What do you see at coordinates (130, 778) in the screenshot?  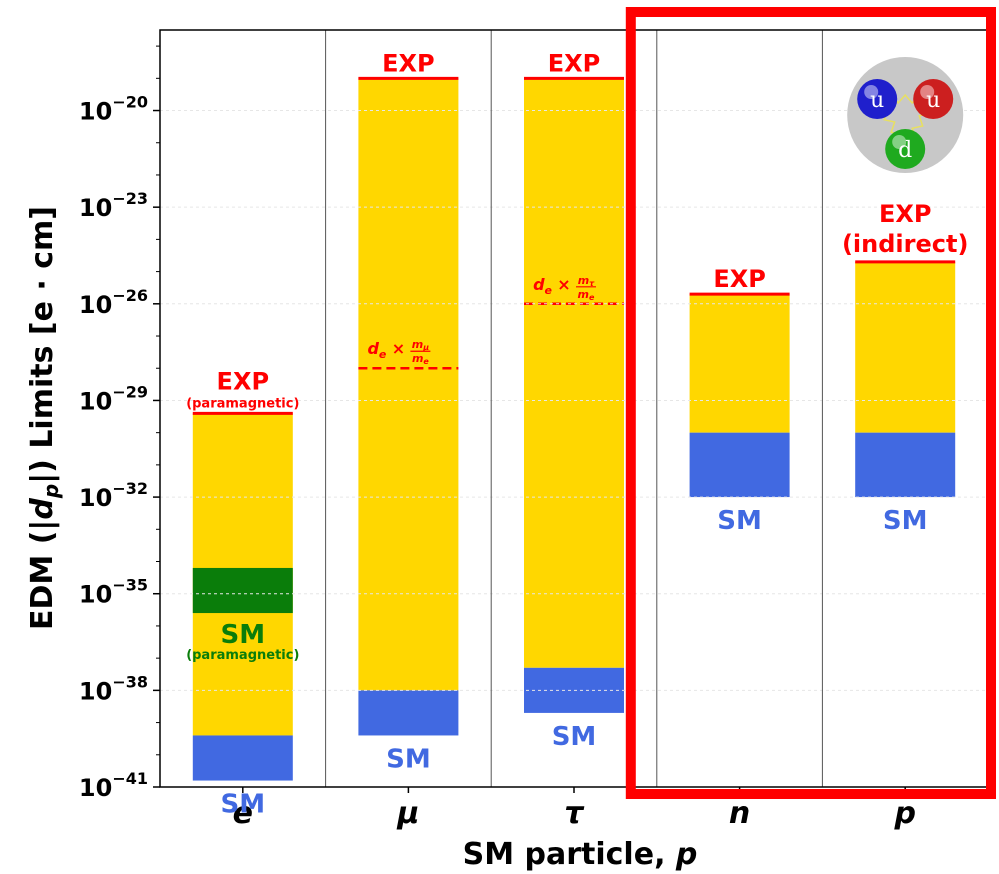 I see `y-tick-exponent: −41` at bounding box center [130, 778].